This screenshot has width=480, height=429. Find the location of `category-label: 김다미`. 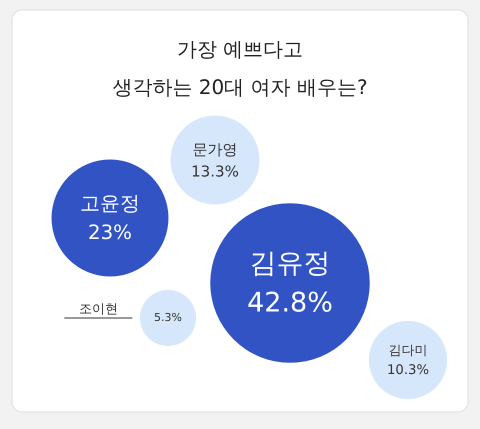

category-label: 김다미 is located at coordinates (408, 351).